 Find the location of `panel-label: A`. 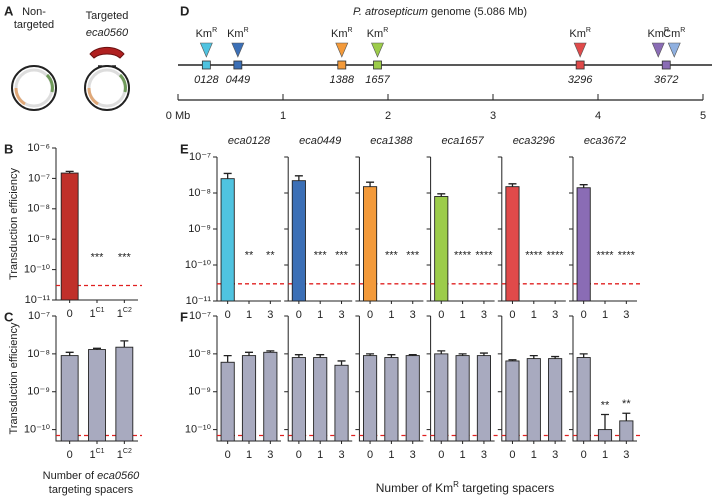

panel-label: A is located at coordinates (9, 10).